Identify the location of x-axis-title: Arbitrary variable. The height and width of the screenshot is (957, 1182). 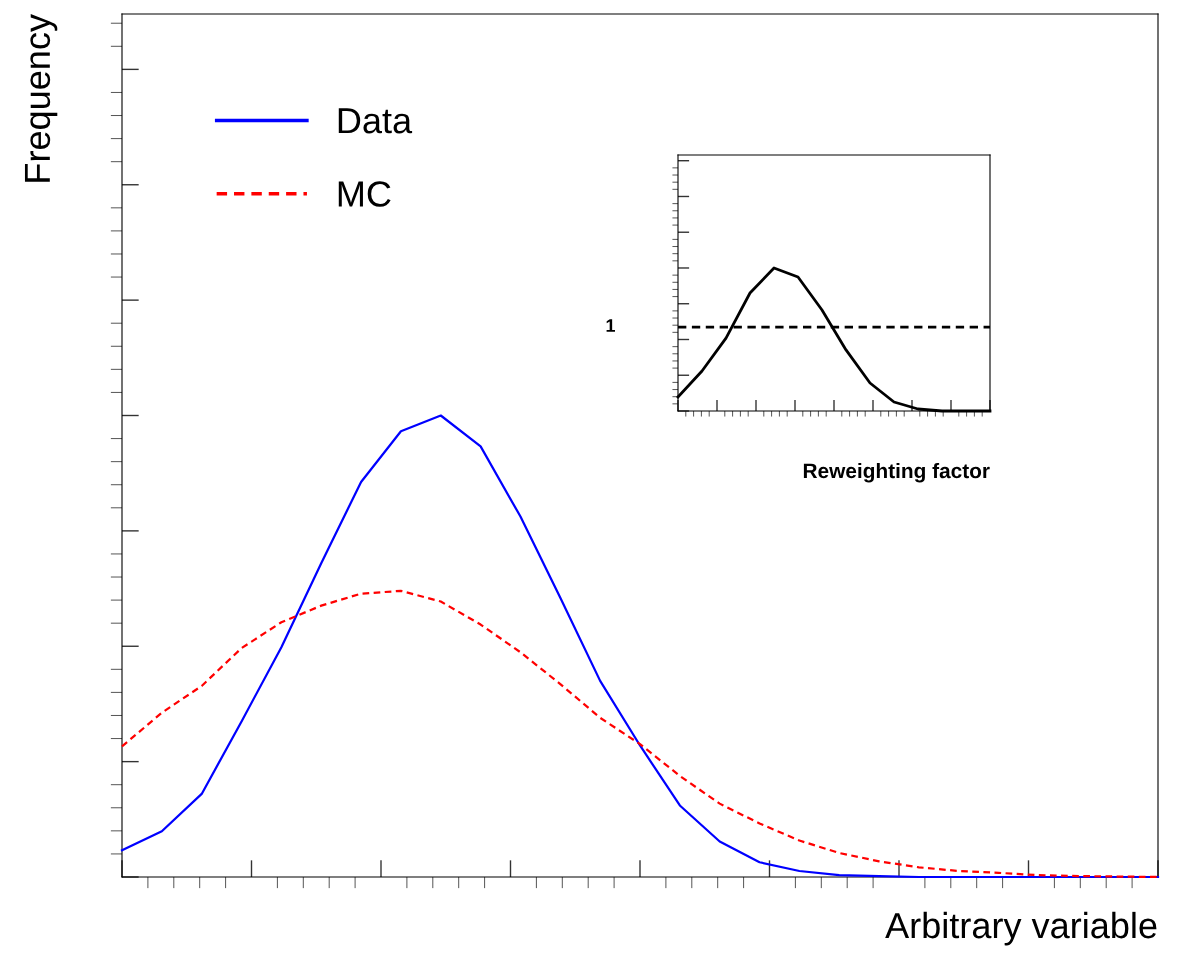
(1021, 928).